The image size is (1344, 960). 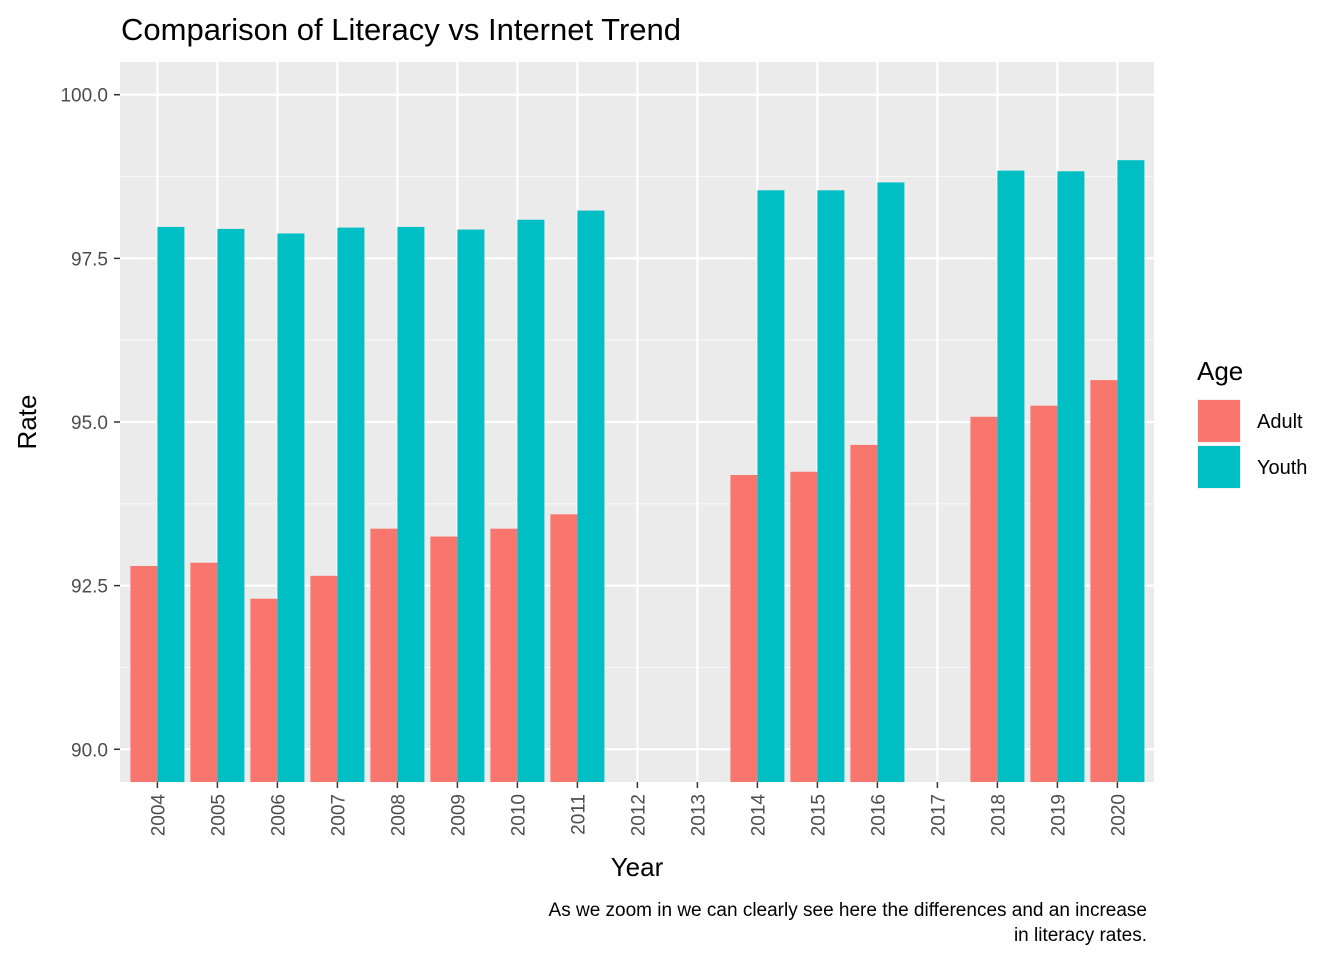 What do you see at coordinates (1080, 935) in the screenshot?
I see `caption-line-2: in literacy rates.` at bounding box center [1080, 935].